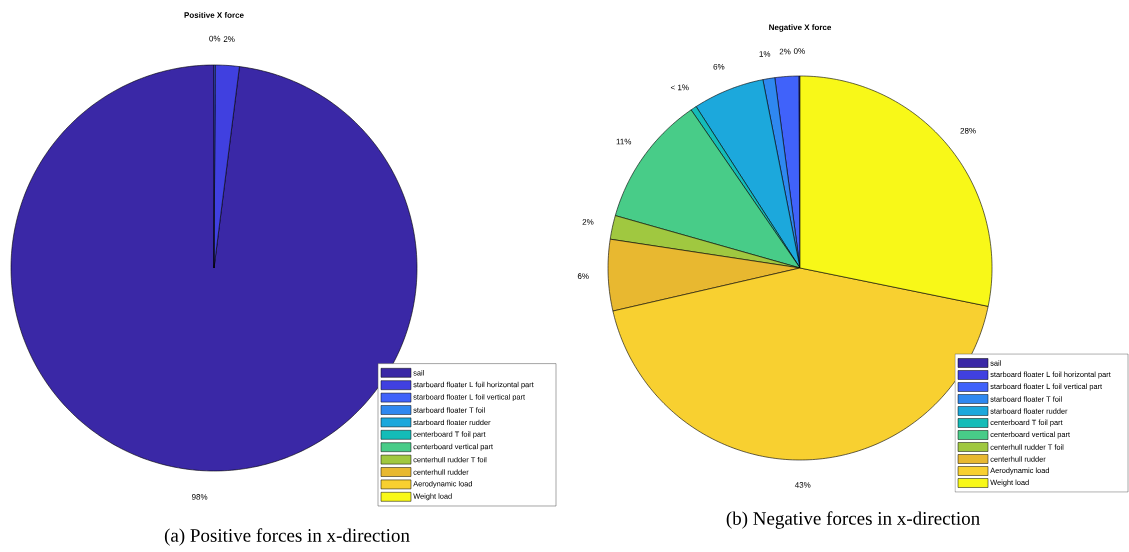 This screenshot has width=1129, height=552. Describe the element at coordinates (624, 141) in the screenshot. I see `data-label: 11%` at that location.